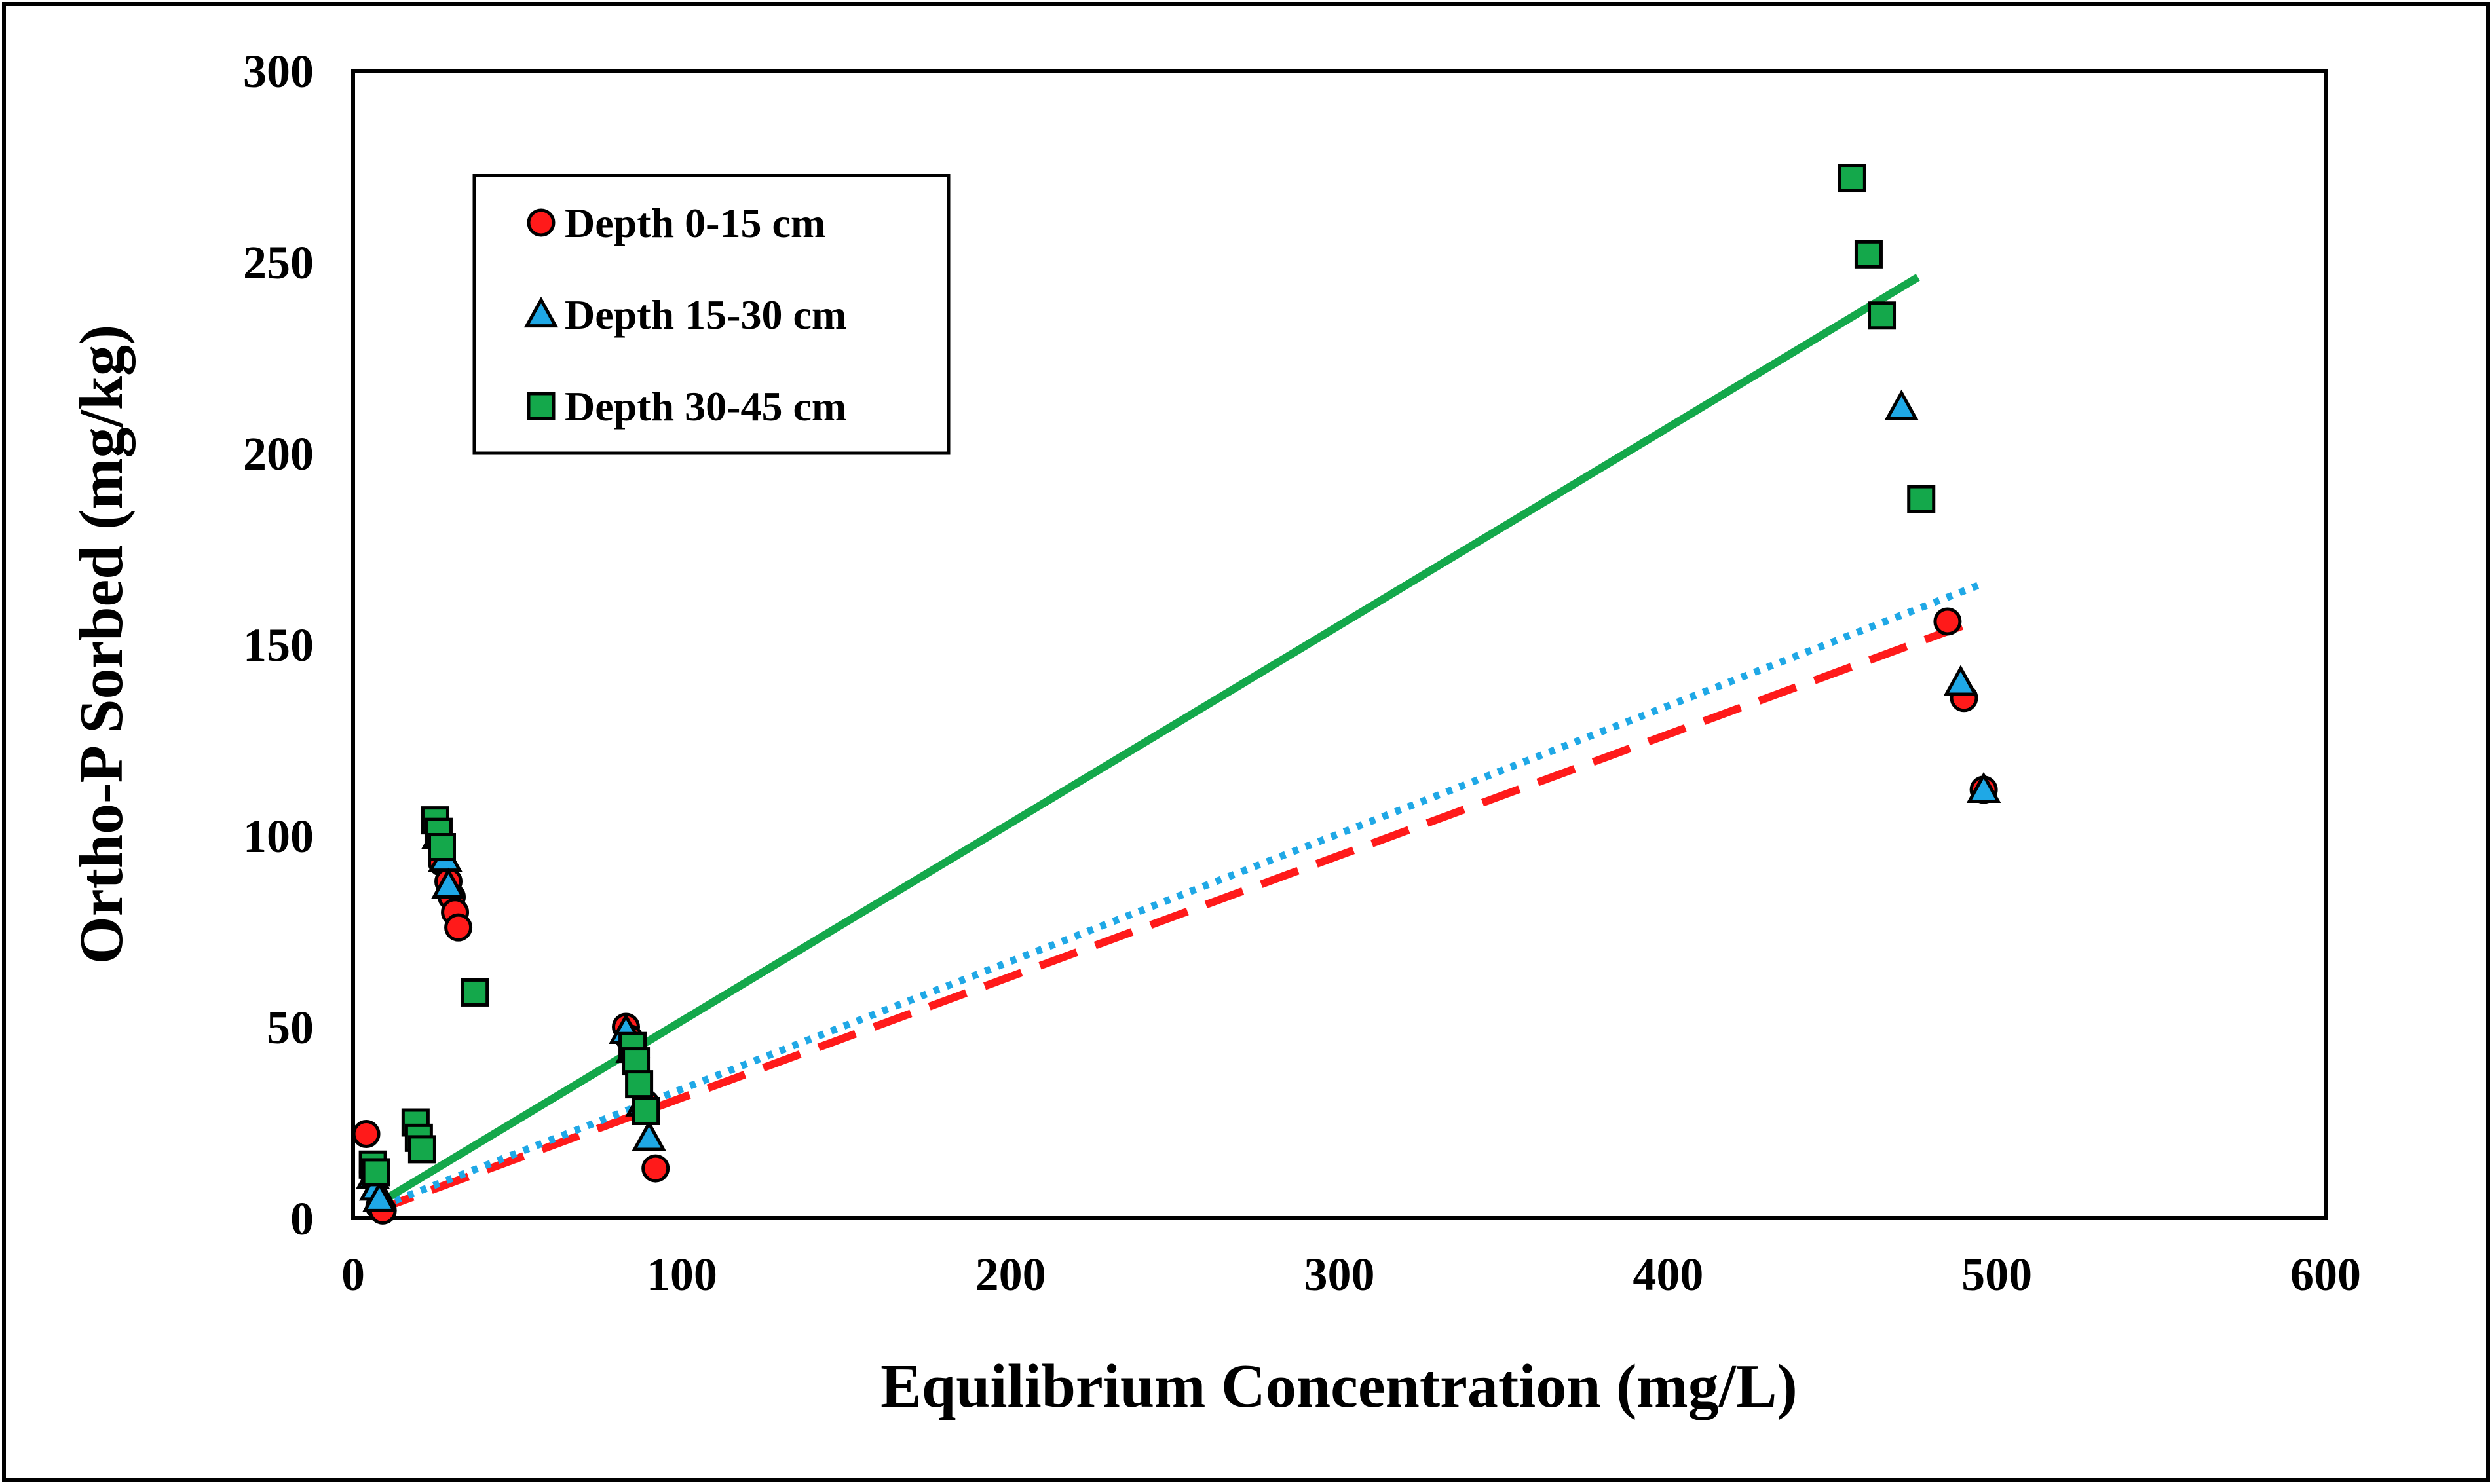 The image size is (2492, 1484). Describe the element at coordinates (1339, 1386) in the screenshot. I see `x-axis-title: Equilibrium Concentration (mg/L)` at that location.